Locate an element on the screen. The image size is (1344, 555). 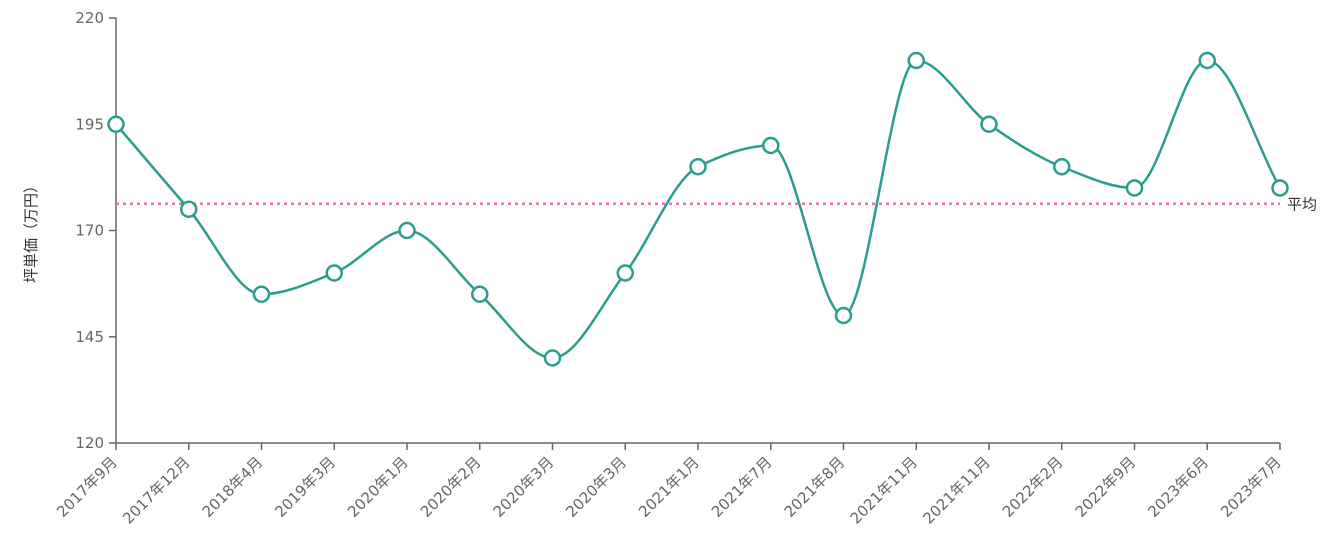
y-axis: 120 145 170 195 220 is located at coordinates (96, 230).